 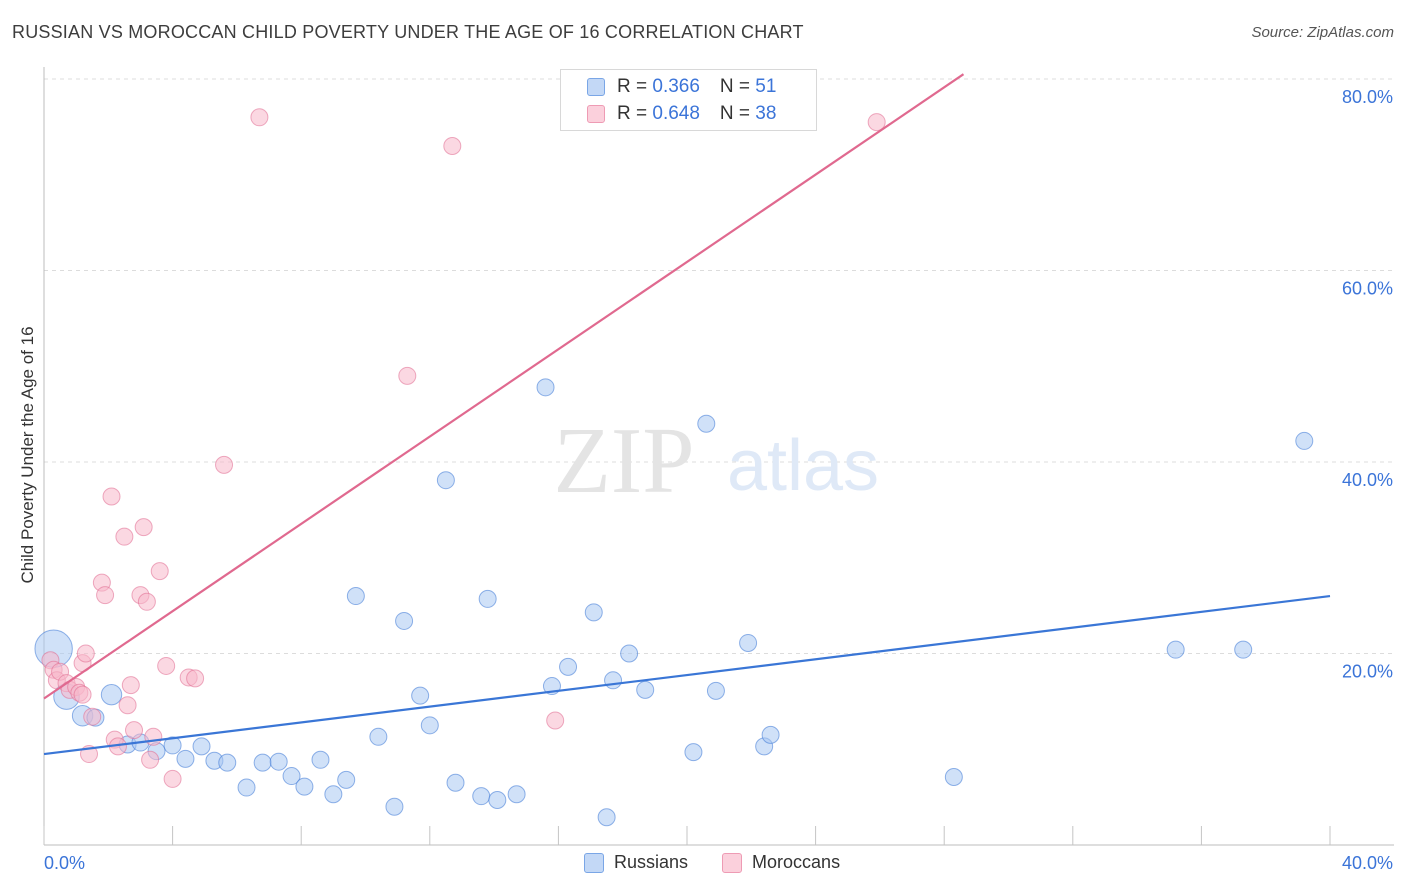 I want to click on russians-label: Russians, so click(x=651, y=862).